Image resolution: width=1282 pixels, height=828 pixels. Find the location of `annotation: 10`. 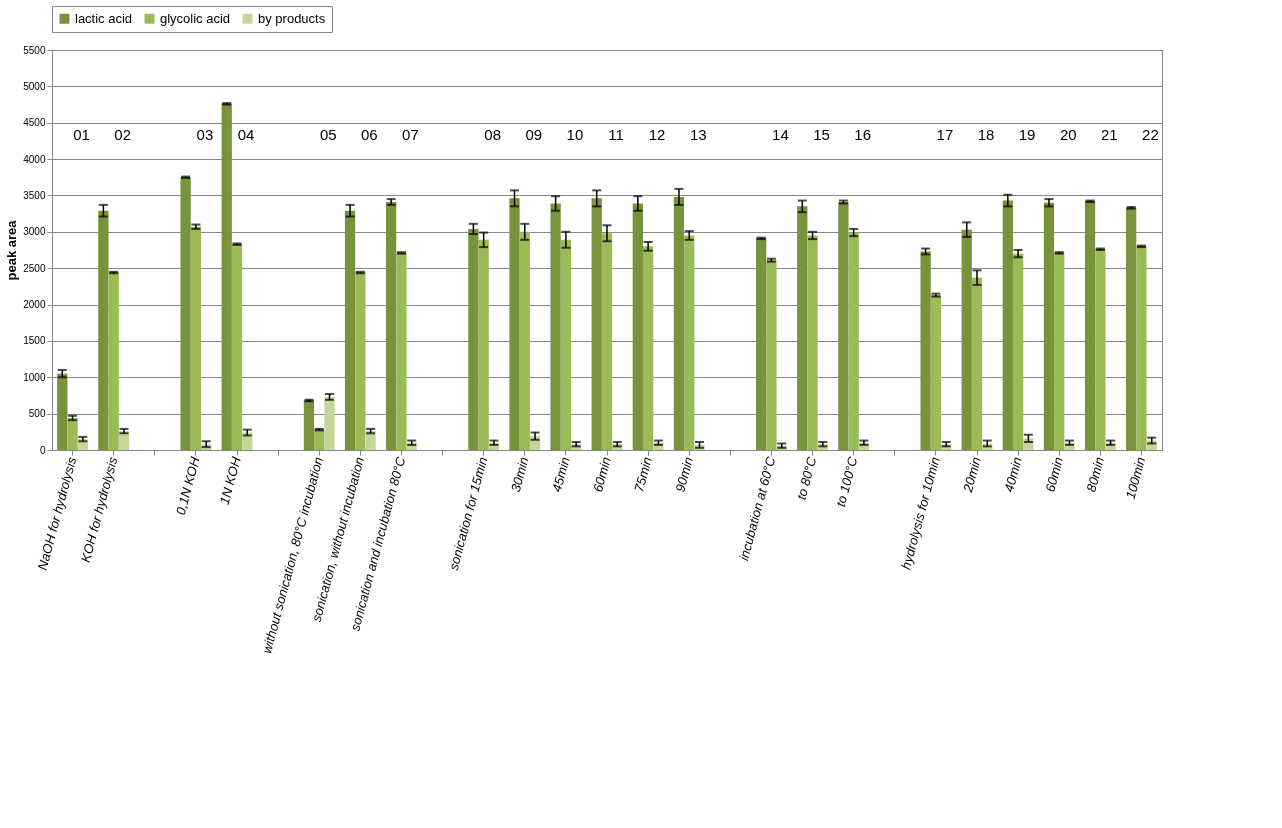

annotation: 10 is located at coordinates (575, 134).